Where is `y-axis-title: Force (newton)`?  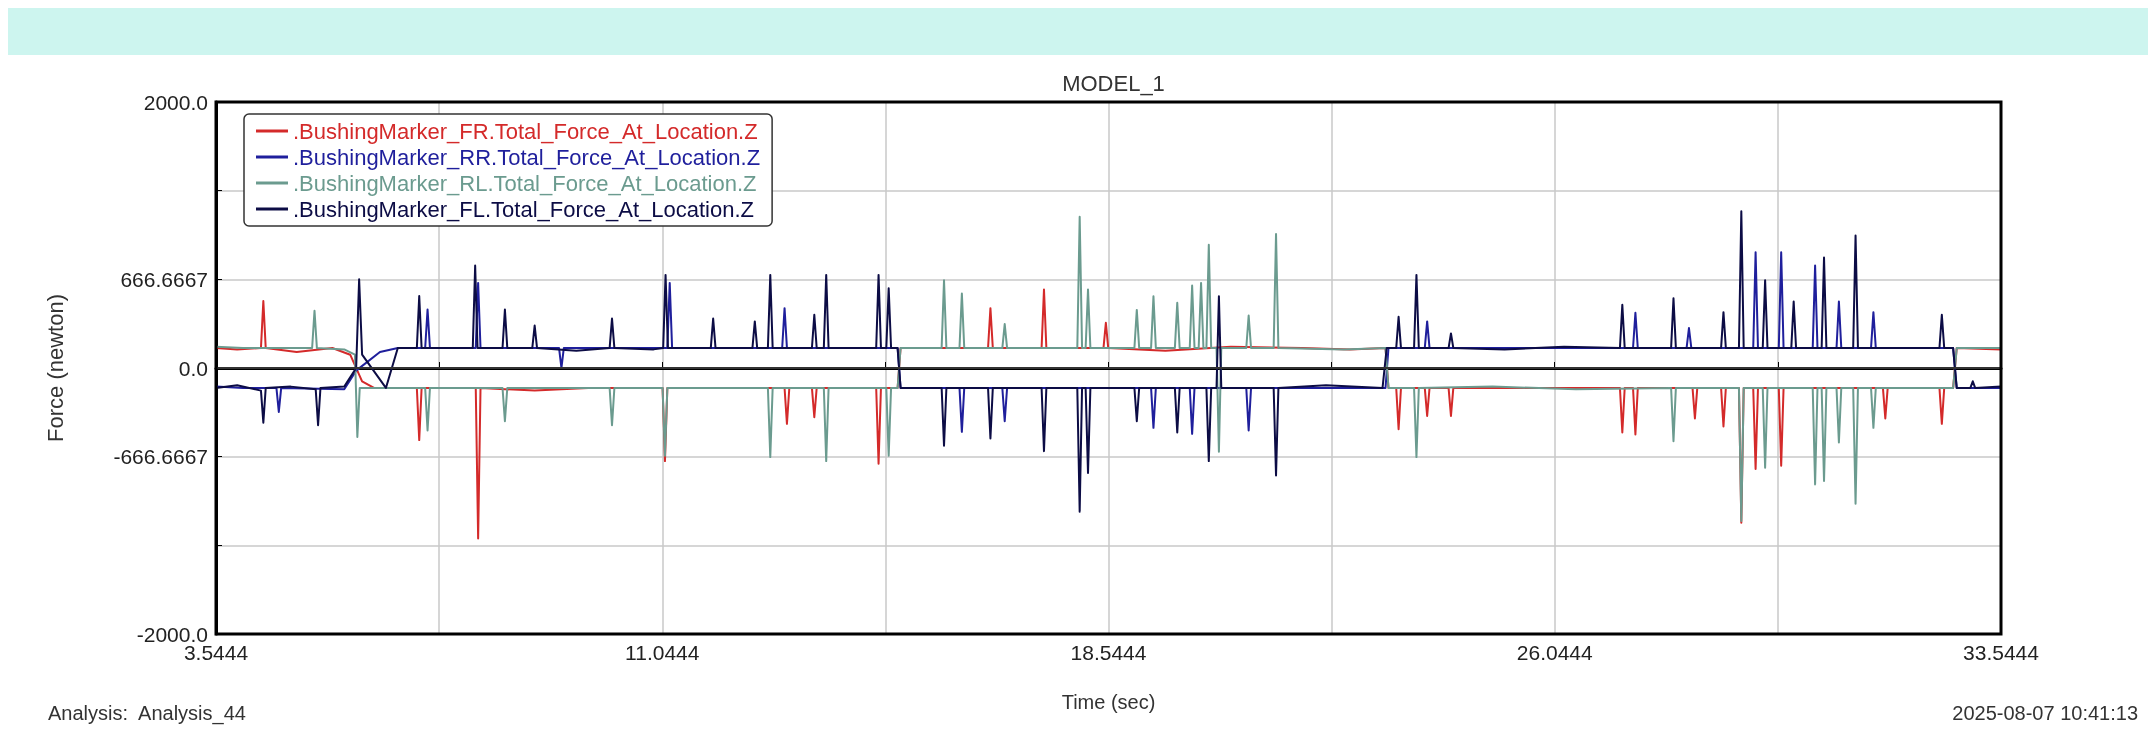
y-axis-title: Force (newton) is located at coordinates (55, 368).